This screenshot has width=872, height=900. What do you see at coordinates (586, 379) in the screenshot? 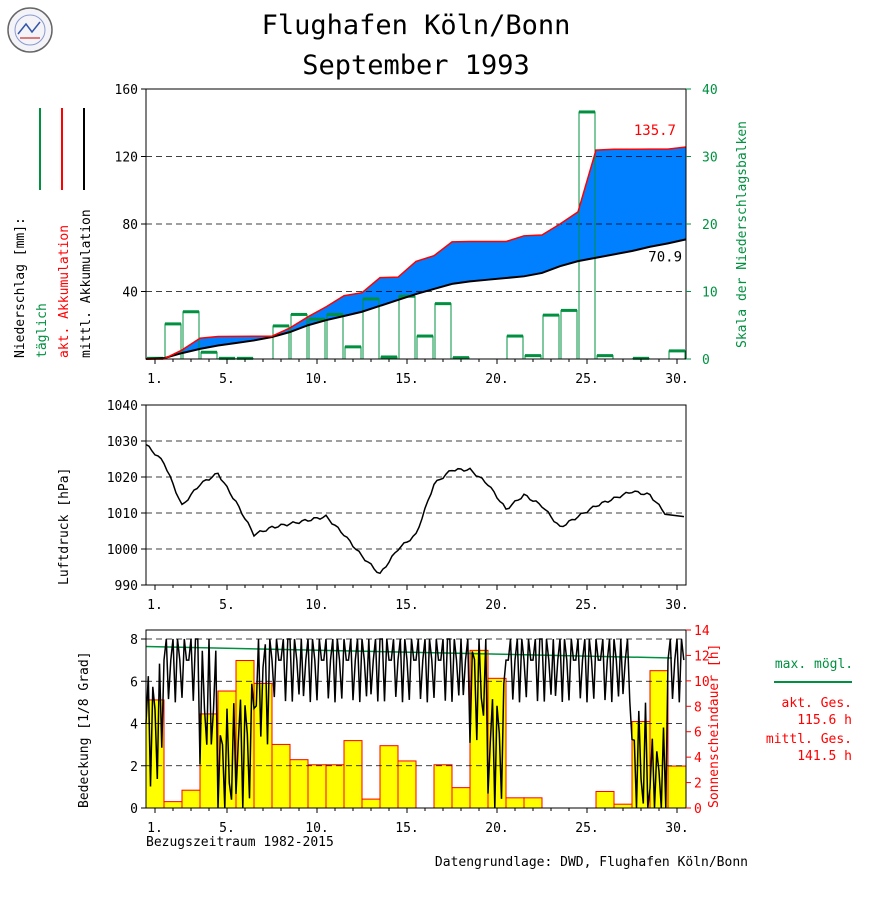
I see `precip-xtick-label: 25.` at bounding box center [586, 379].